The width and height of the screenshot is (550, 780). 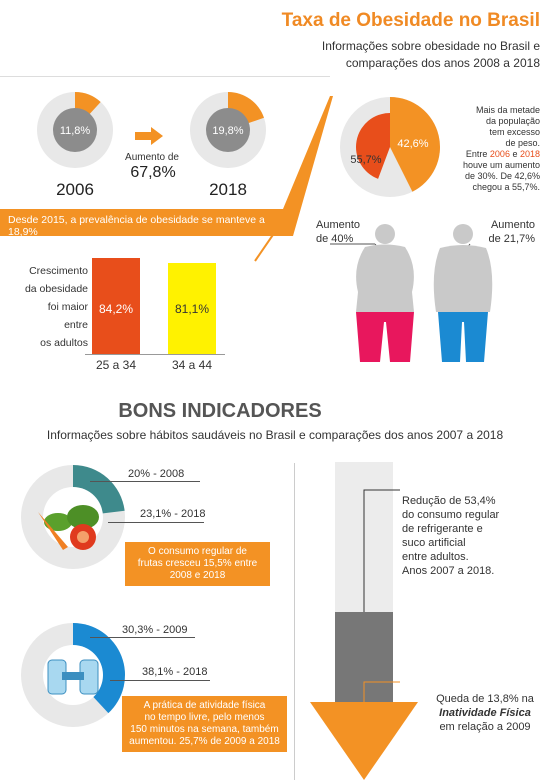 What do you see at coordinates (335, 239) in the screenshot?
I see `label-line: de 40%` at bounding box center [335, 239].